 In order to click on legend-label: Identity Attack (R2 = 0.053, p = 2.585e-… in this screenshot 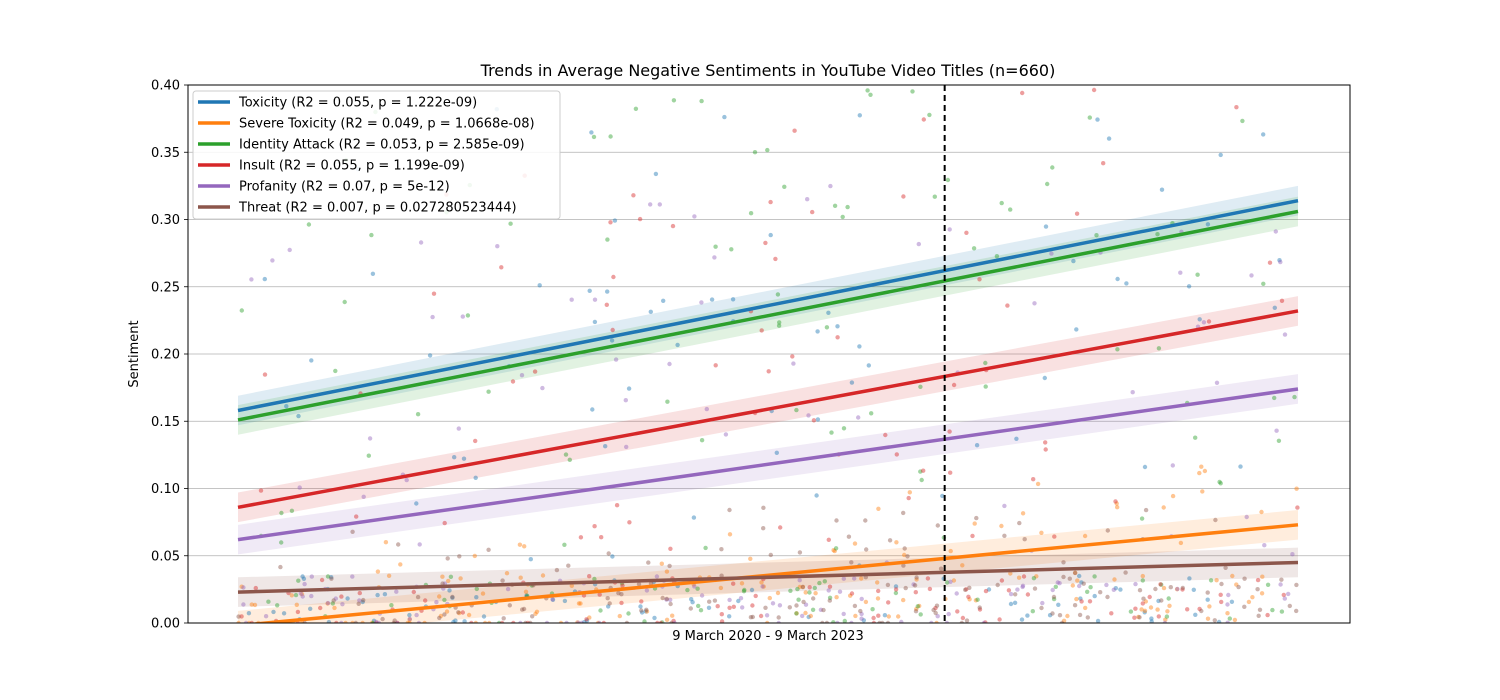, I will do `click(382, 145)`.